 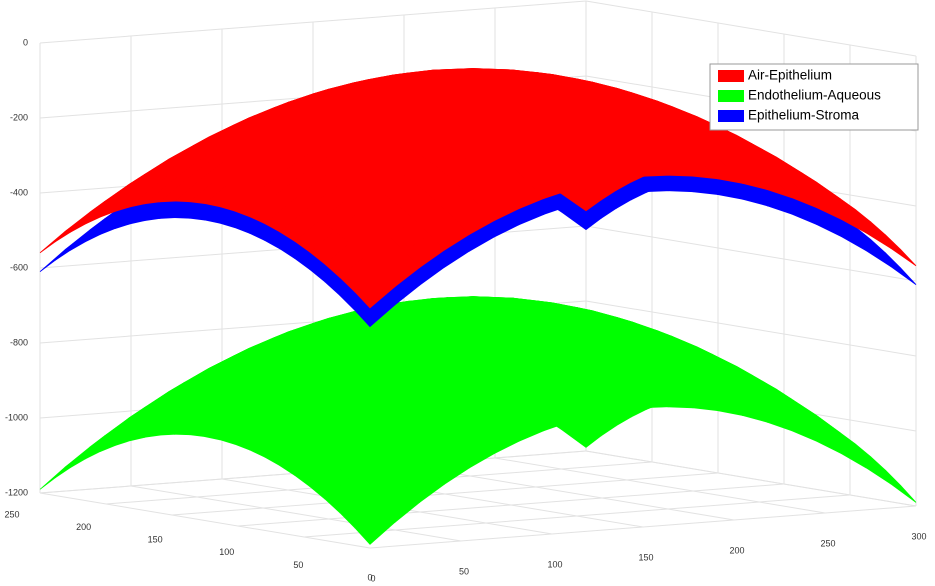 I want to click on y-tick-label: 0, so click(x=369, y=577).